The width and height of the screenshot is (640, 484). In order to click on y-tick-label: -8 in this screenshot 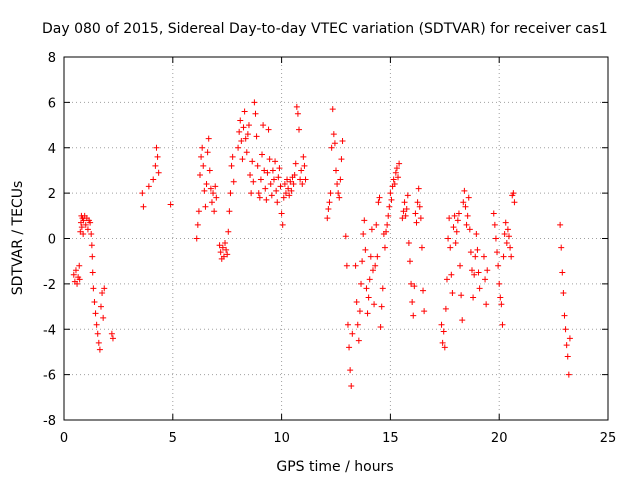, I will do `click(49, 421)`.